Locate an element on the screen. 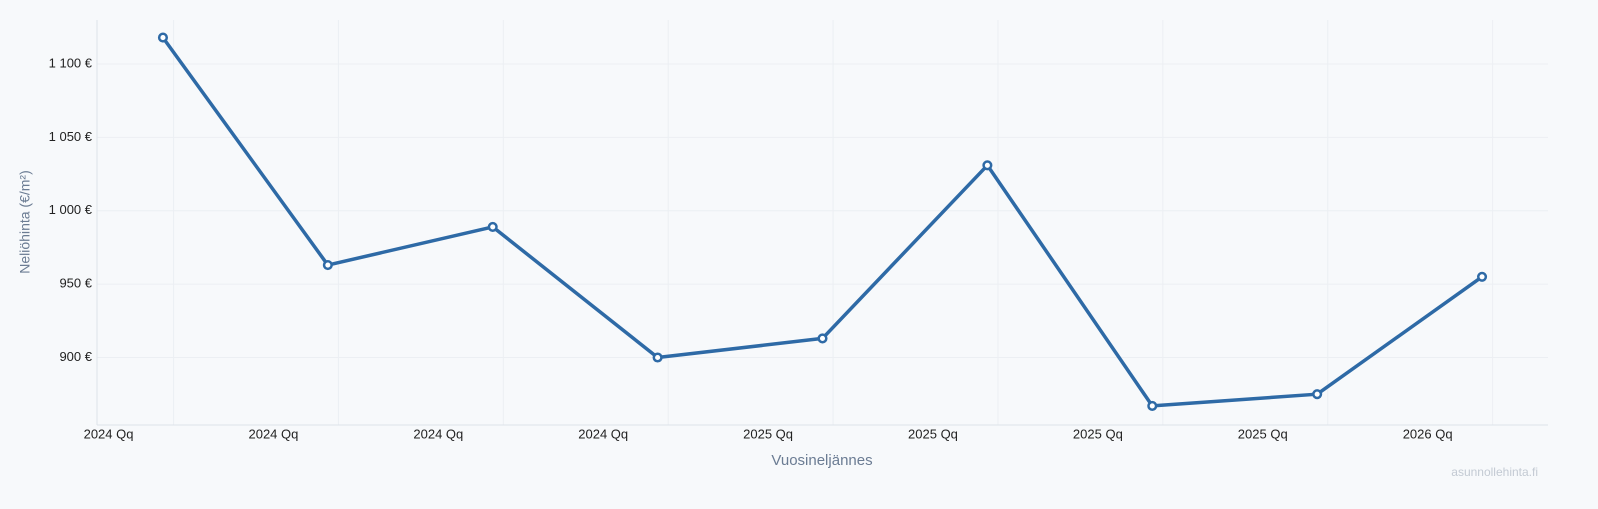 This screenshot has width=1598, height=509. watermark: asunnollehinta.fi is located at coordinates (1494, 472).